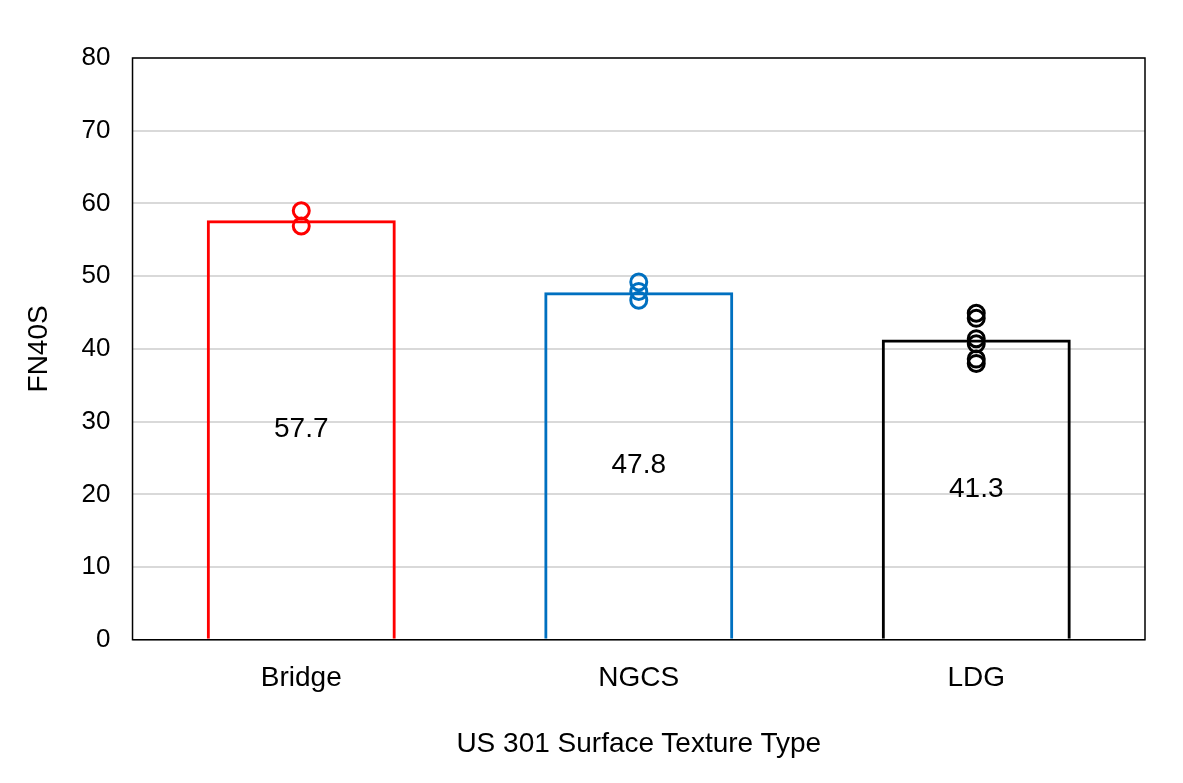 The image size is (1183, 783). I want to click on data-label: 47.8, so click(639, 464).